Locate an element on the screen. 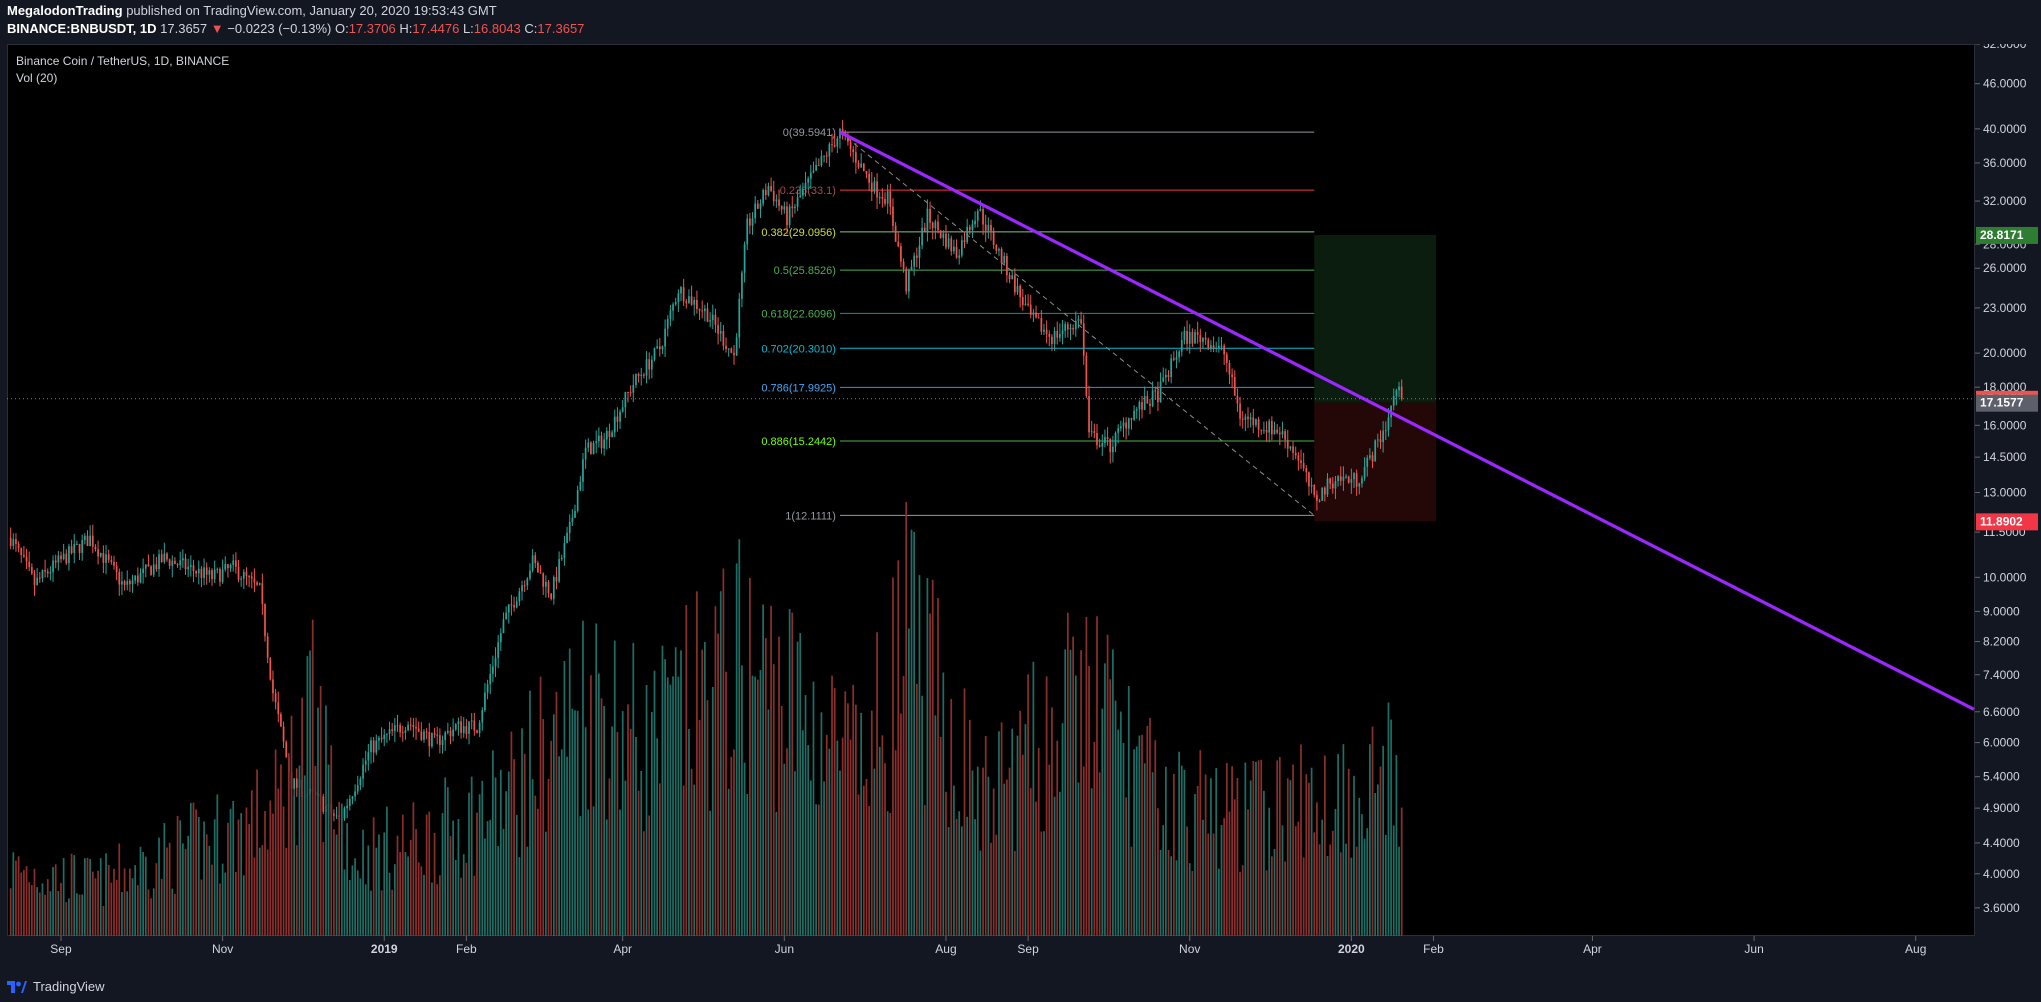 The height and width of the screenshot is (1002, 2041). price-label-box is located at coordinates (2007, 403).